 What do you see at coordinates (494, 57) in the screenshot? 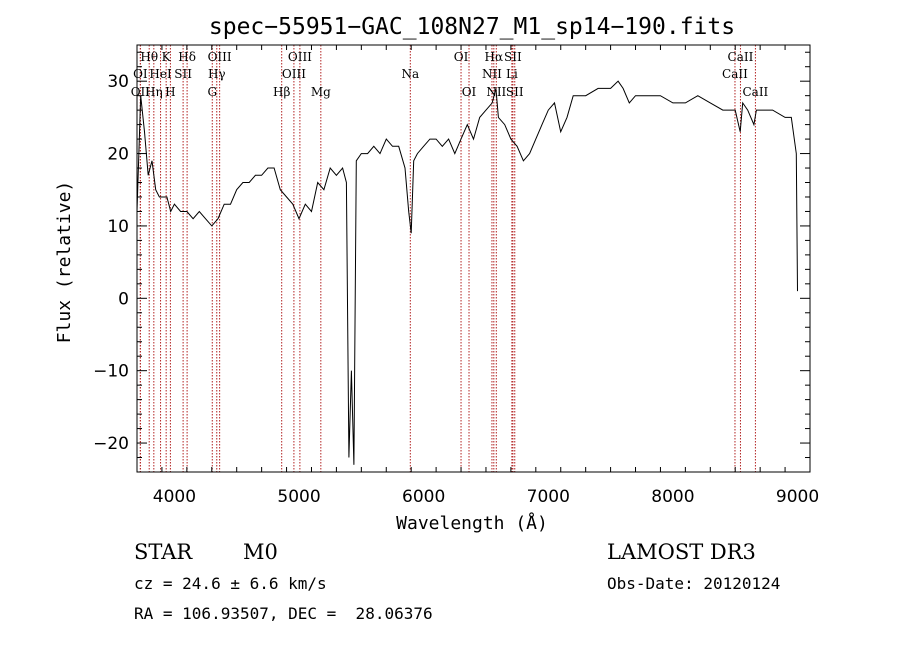
I see `line-marker-label: Hα` at bounding box center [494, 57].